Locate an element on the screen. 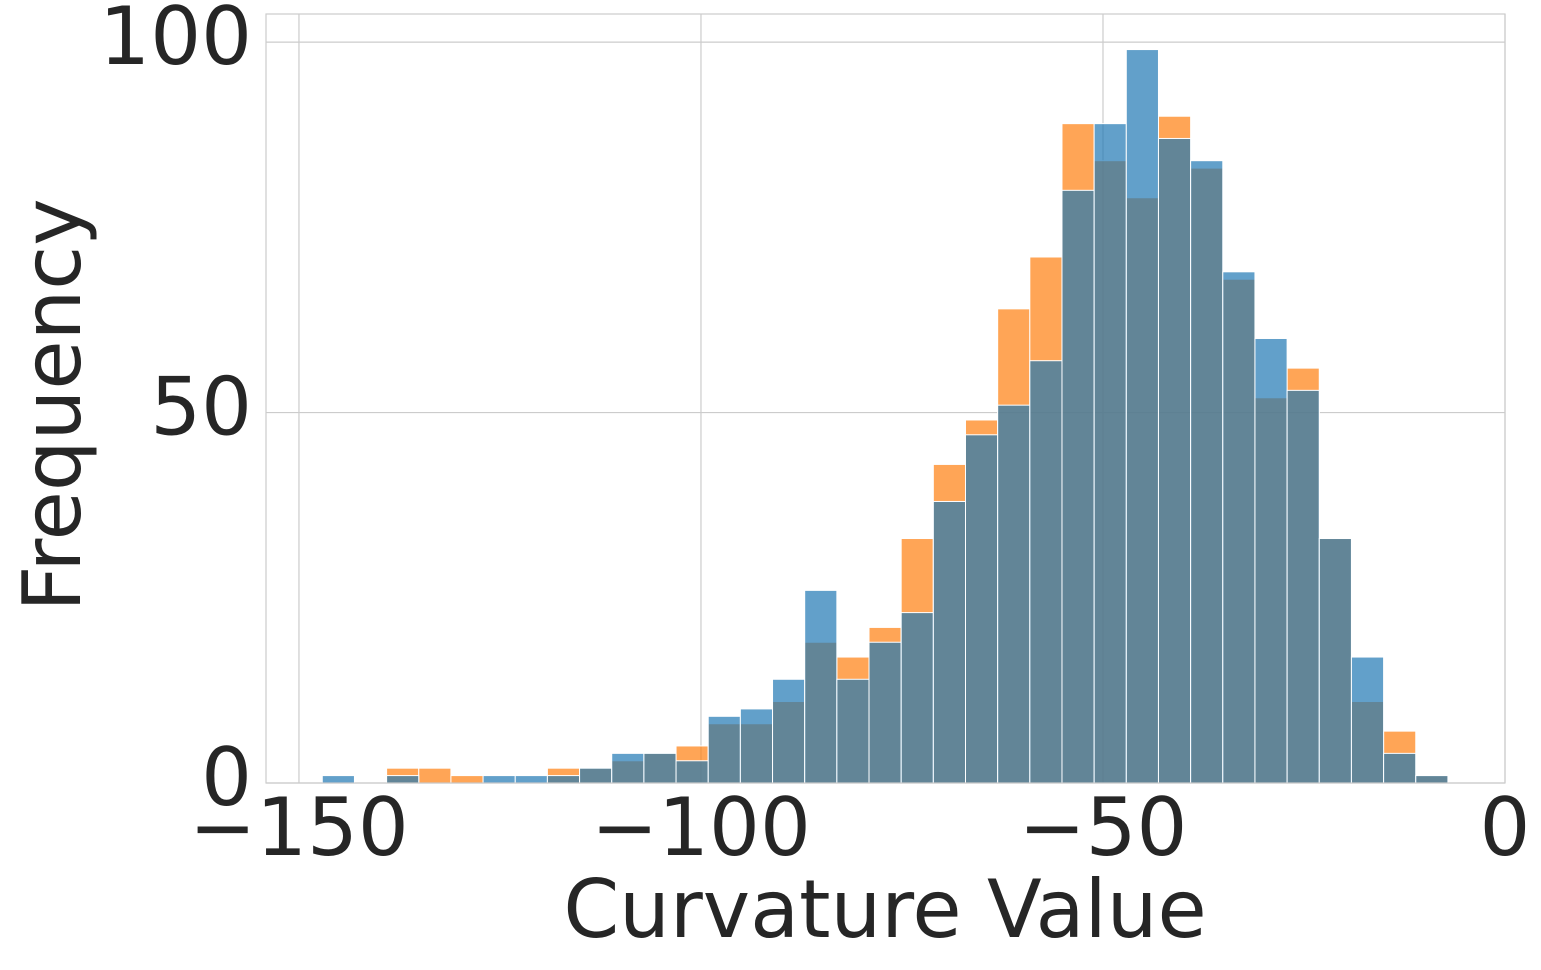 The height and width of the screenshot is (970, 1541). y-axis-label: Frequency is located at coordinates (52, 404).